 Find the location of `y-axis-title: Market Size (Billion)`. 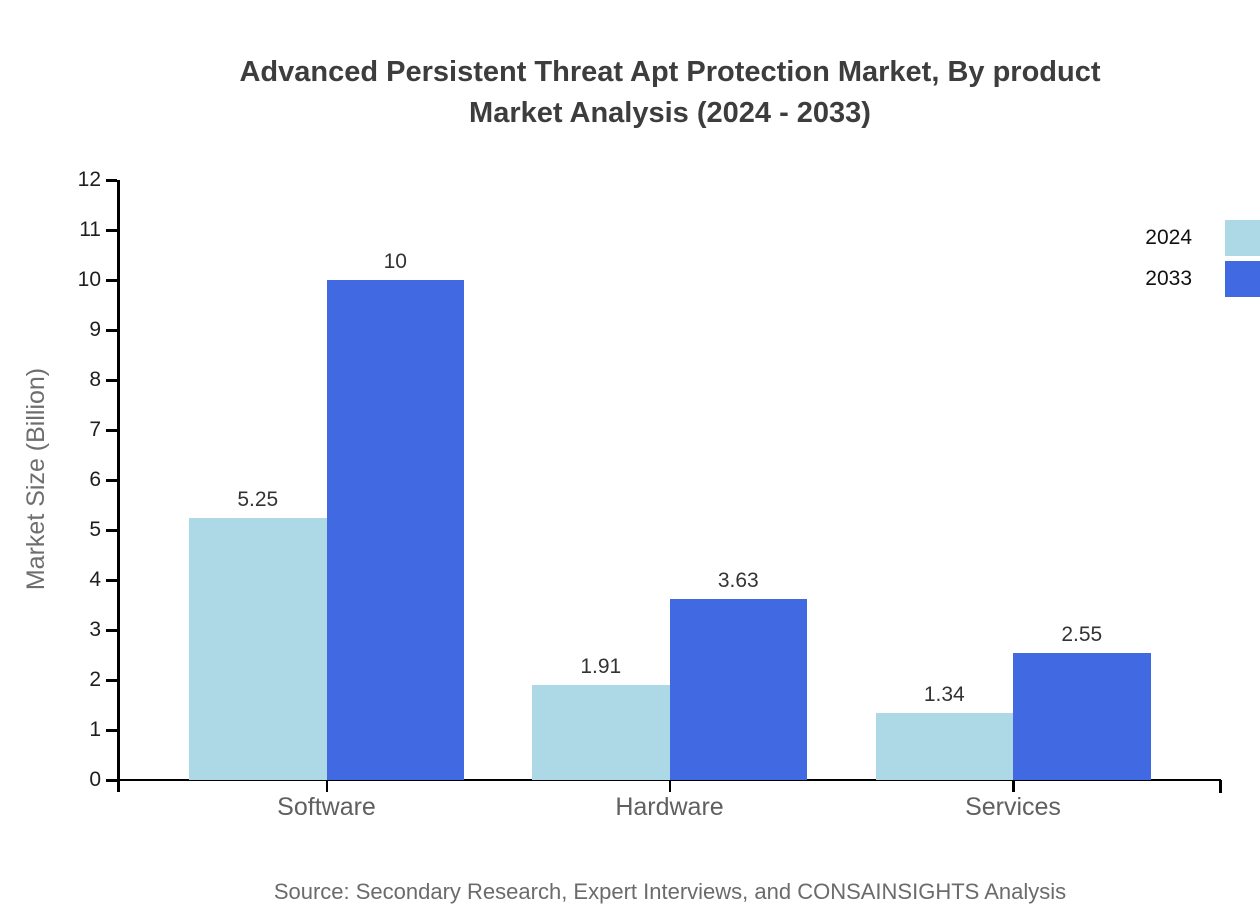

y-axis-title: Market Size (Billion) is located at coordinates (36, 479).